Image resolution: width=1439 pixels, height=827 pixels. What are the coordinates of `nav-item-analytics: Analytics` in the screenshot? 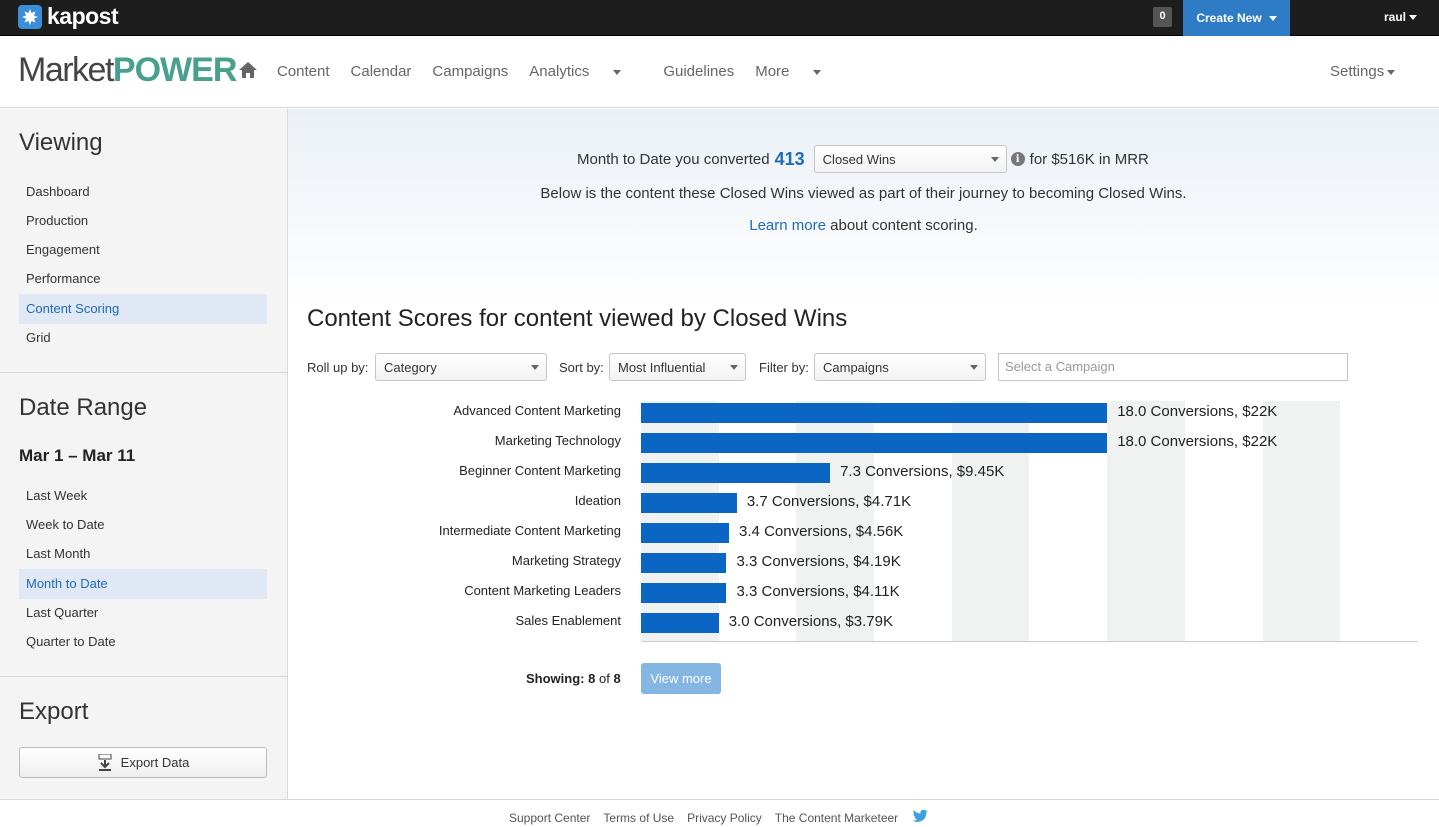 It's located at (585, 71).